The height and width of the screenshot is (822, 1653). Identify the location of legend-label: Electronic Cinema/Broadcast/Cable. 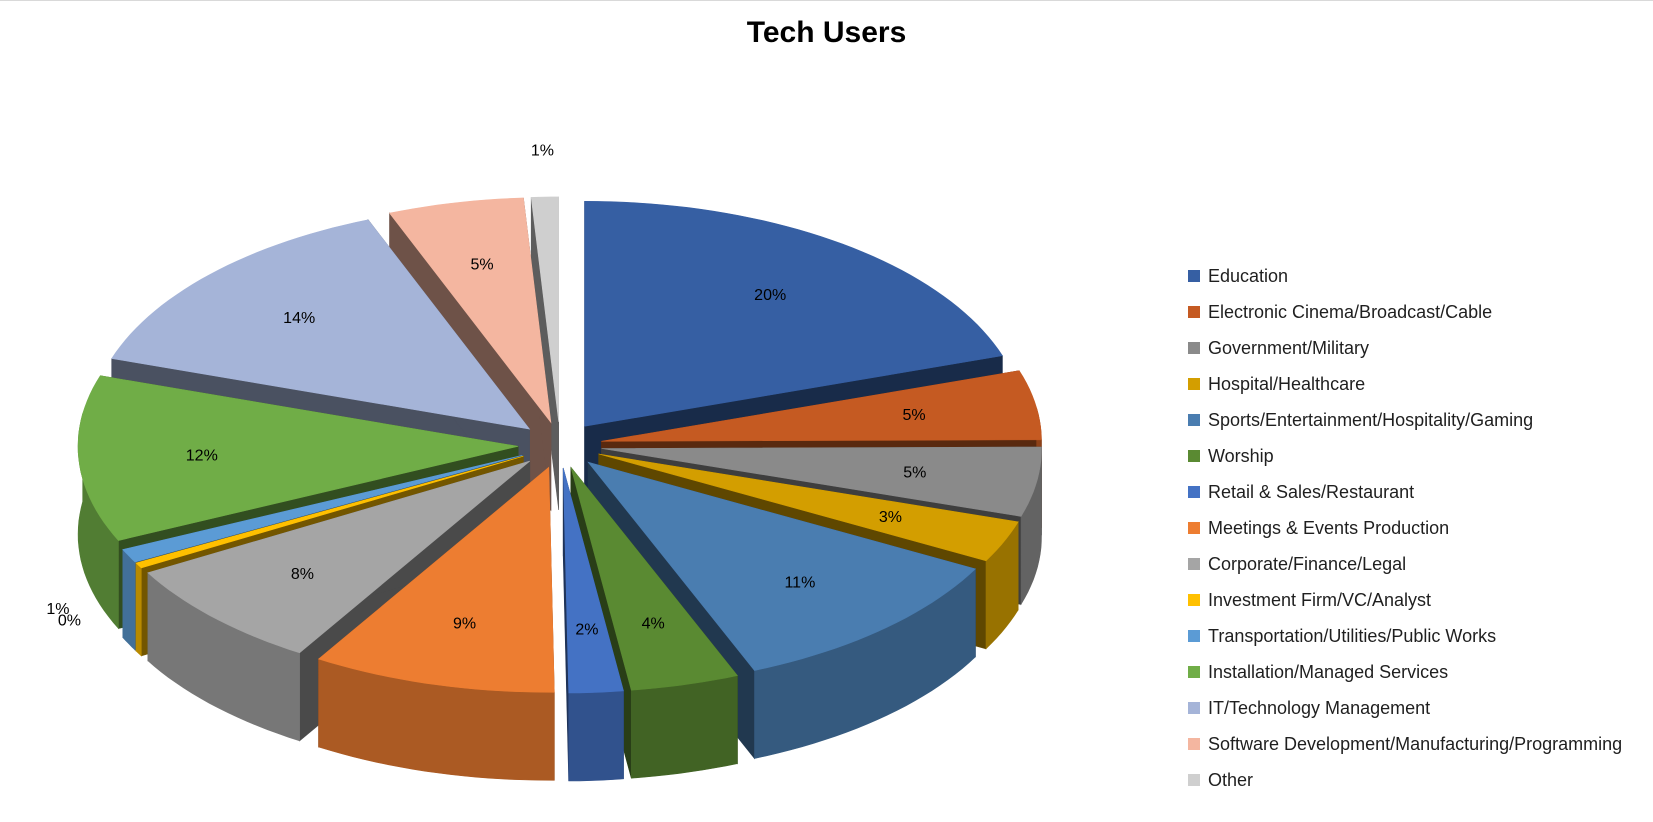
(1350, 311).